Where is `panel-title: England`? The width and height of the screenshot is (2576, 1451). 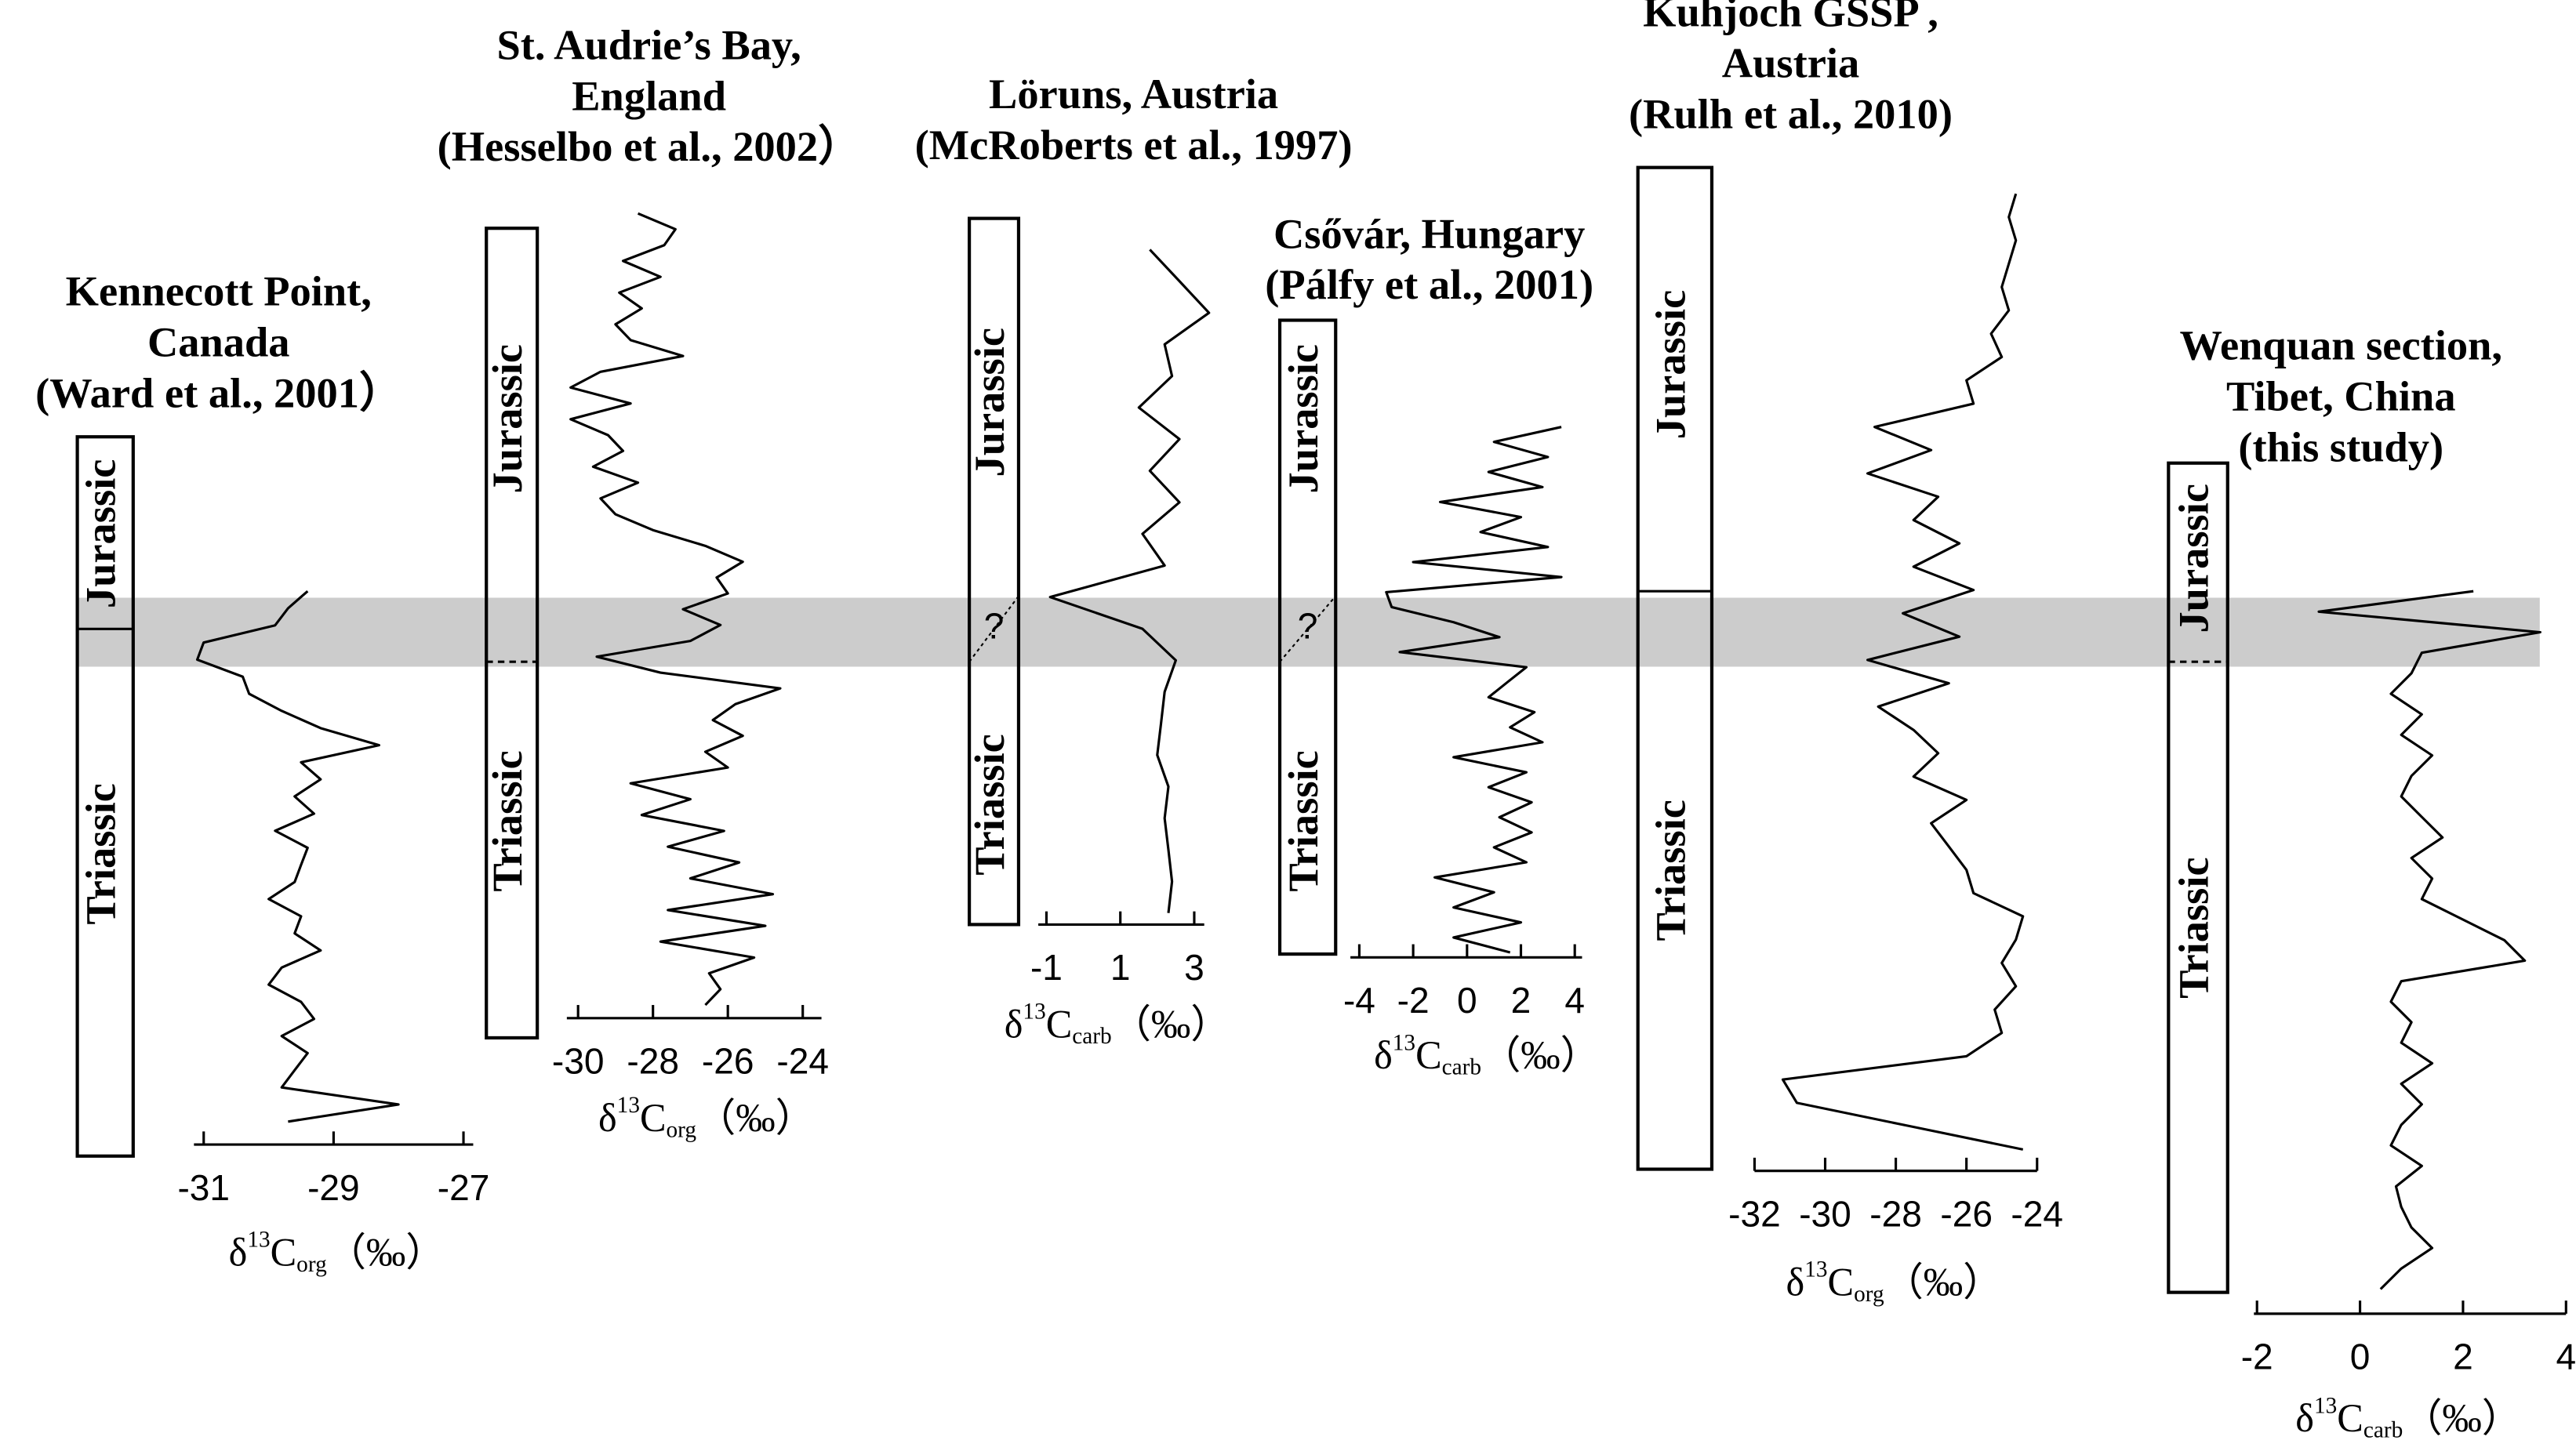
panel-title: England is located at coordinates (649, 95).